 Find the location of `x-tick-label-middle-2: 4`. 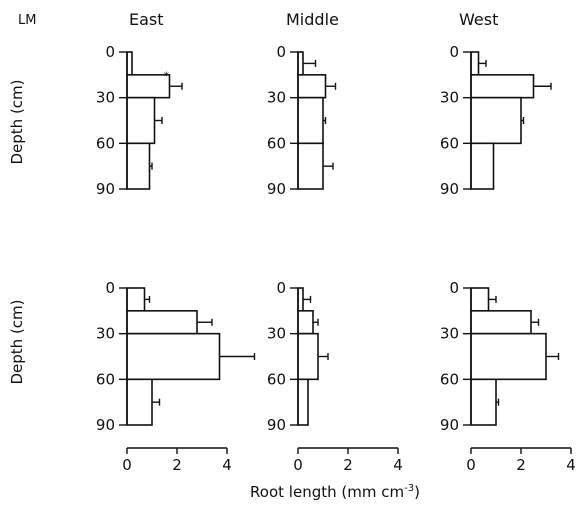

x-tick-label-middle-2: 4 is located at coordinates (398, 465).